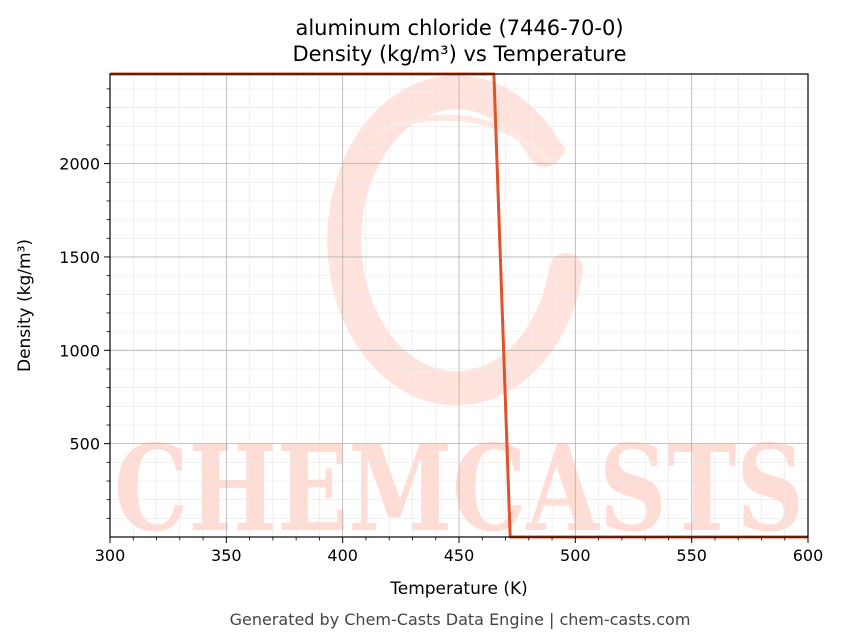  I want to click on chart-subtitle: Density (kg/m³) vs Temperature, so click(459, 54).